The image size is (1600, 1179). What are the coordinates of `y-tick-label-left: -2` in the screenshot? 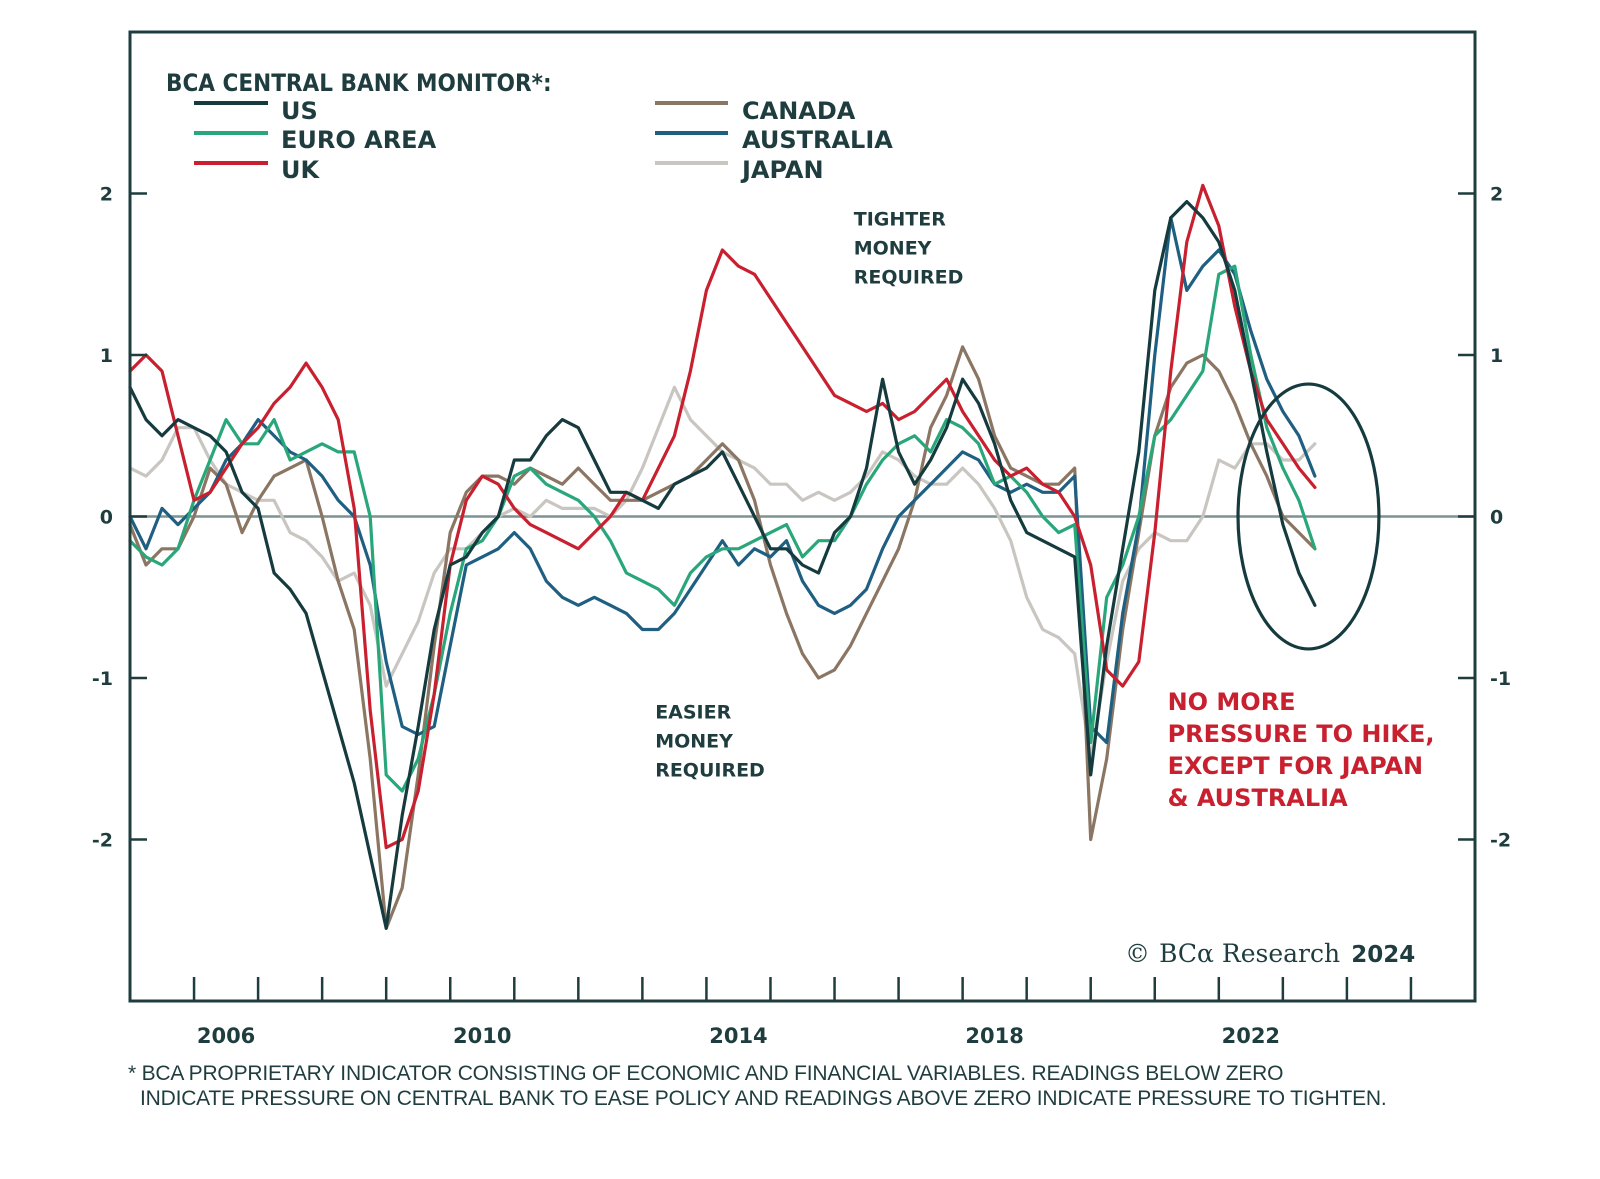 It's located at (102, 841).